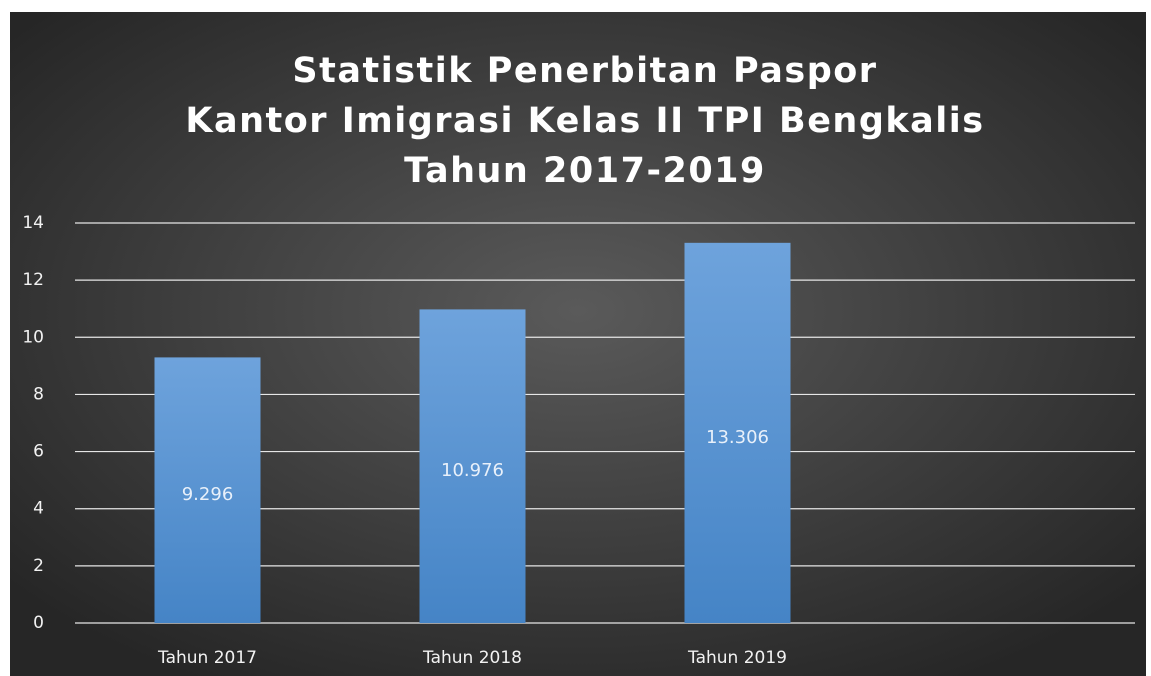  What do you see at coordinates (38, 452) in the screenshot?
I see `y-tick-label: 6` at bounding box center [38, 452].